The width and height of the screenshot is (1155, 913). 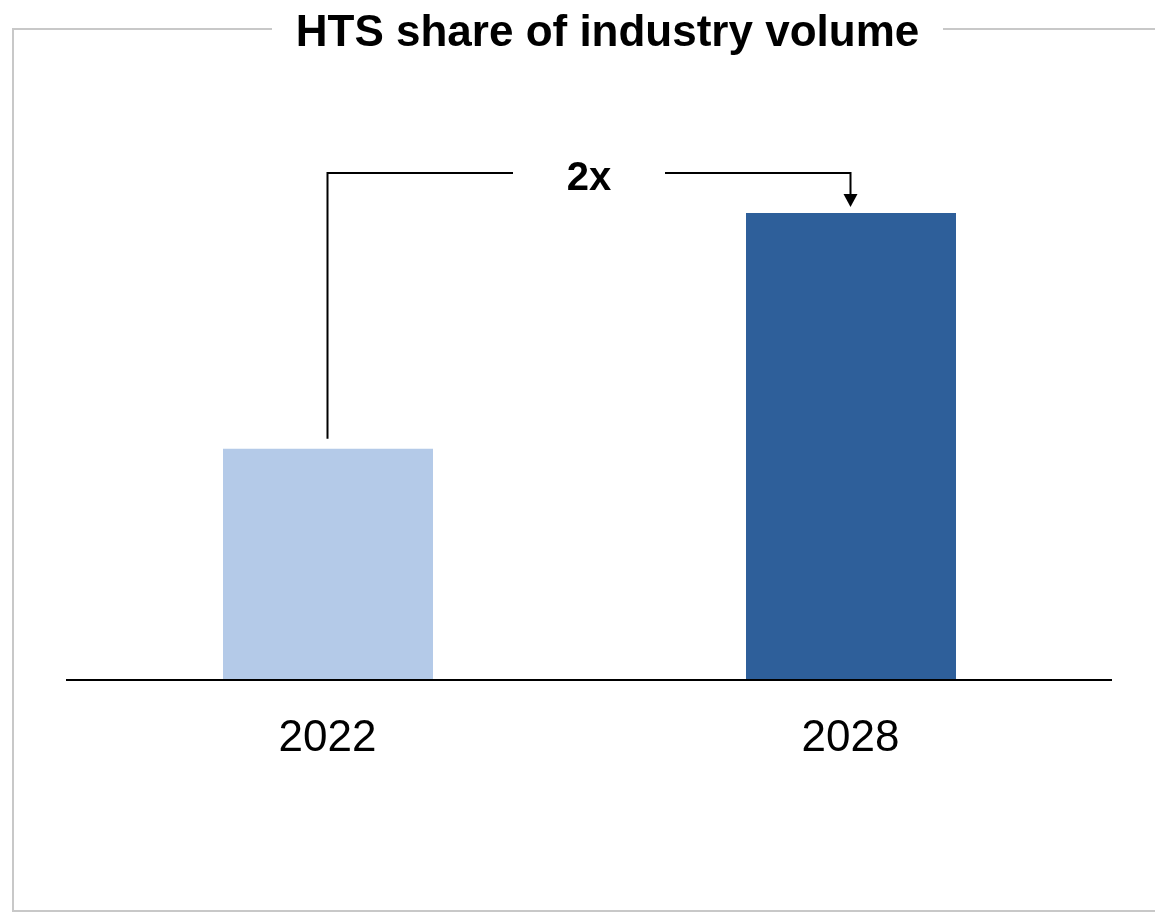 What do you see at coordinates (327, 736) in the screenshot?
I see `x-tick-label: 2022` at bounding box center [327, 736].